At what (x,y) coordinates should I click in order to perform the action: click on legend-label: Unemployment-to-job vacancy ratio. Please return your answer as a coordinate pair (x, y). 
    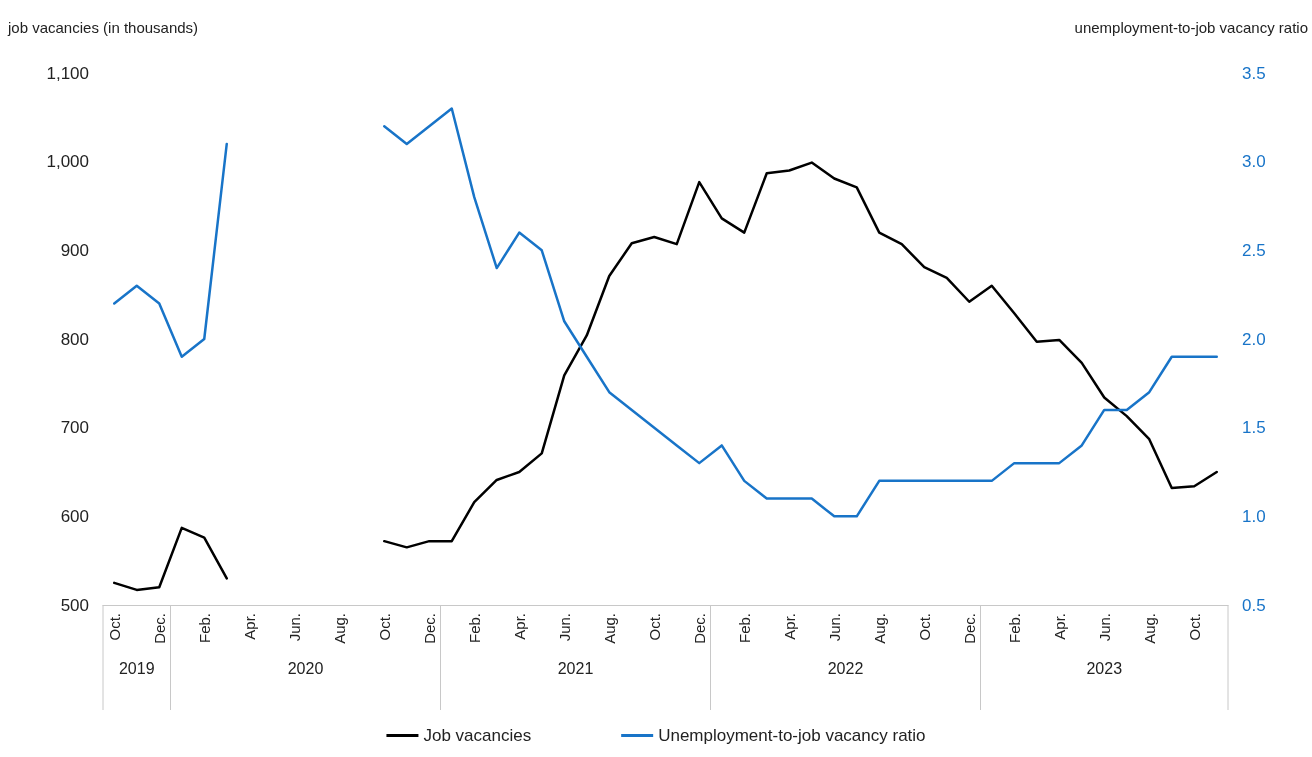
    Looking at the image, I should click on (792, 735).